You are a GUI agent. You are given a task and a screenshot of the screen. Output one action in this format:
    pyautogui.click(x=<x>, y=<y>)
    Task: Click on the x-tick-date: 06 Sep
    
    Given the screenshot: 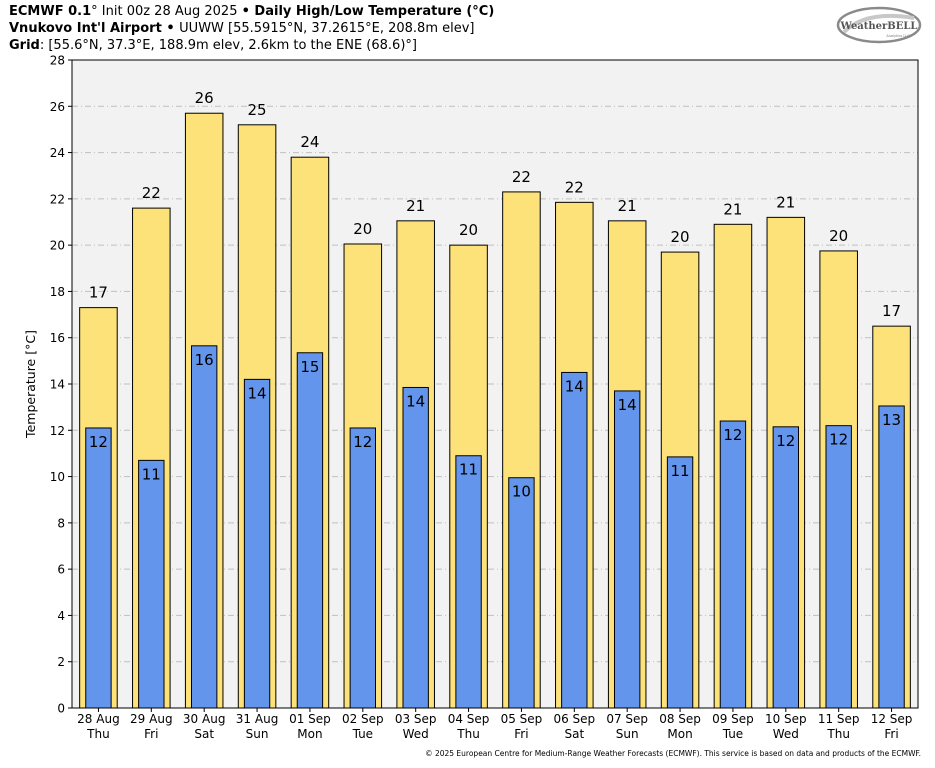 What is the action you would take?
    pyautogui.click(x=574, y=719)
    